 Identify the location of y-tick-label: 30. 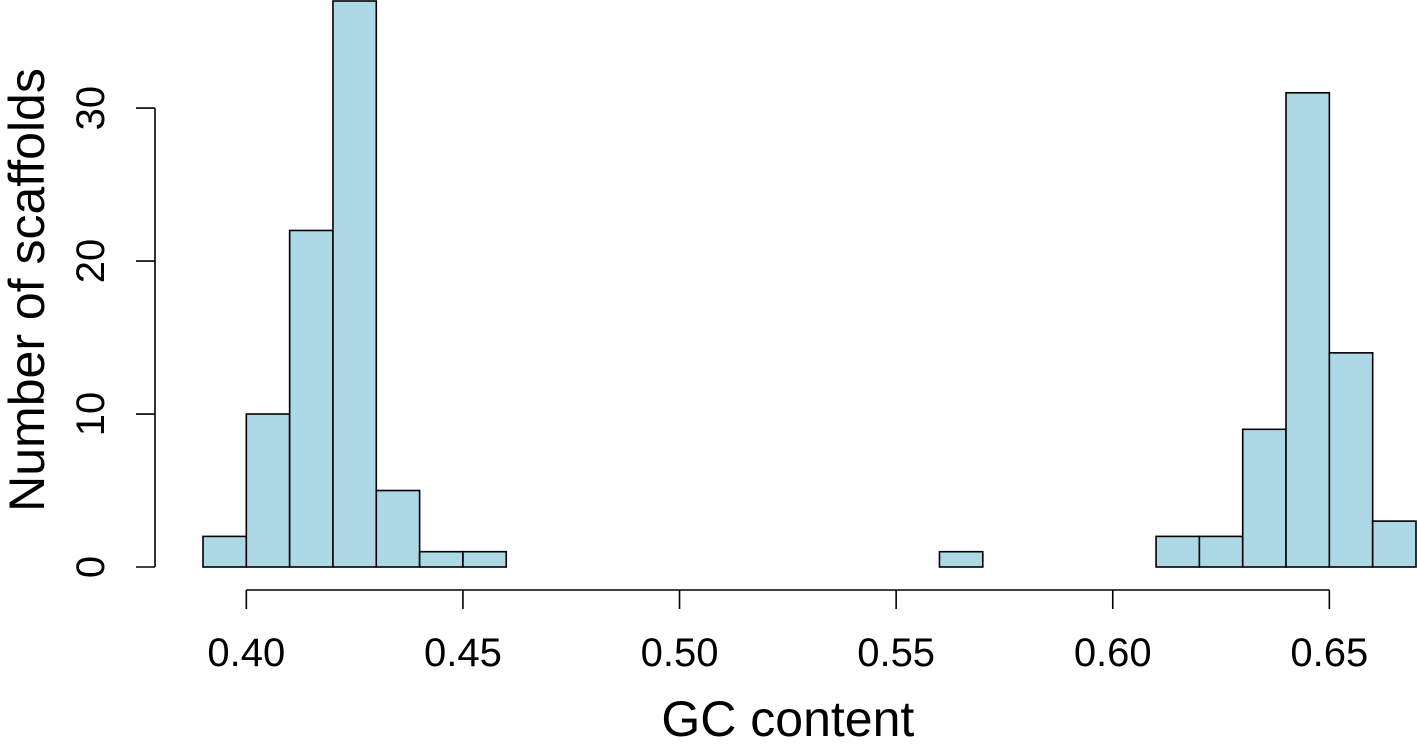
(91, 108).